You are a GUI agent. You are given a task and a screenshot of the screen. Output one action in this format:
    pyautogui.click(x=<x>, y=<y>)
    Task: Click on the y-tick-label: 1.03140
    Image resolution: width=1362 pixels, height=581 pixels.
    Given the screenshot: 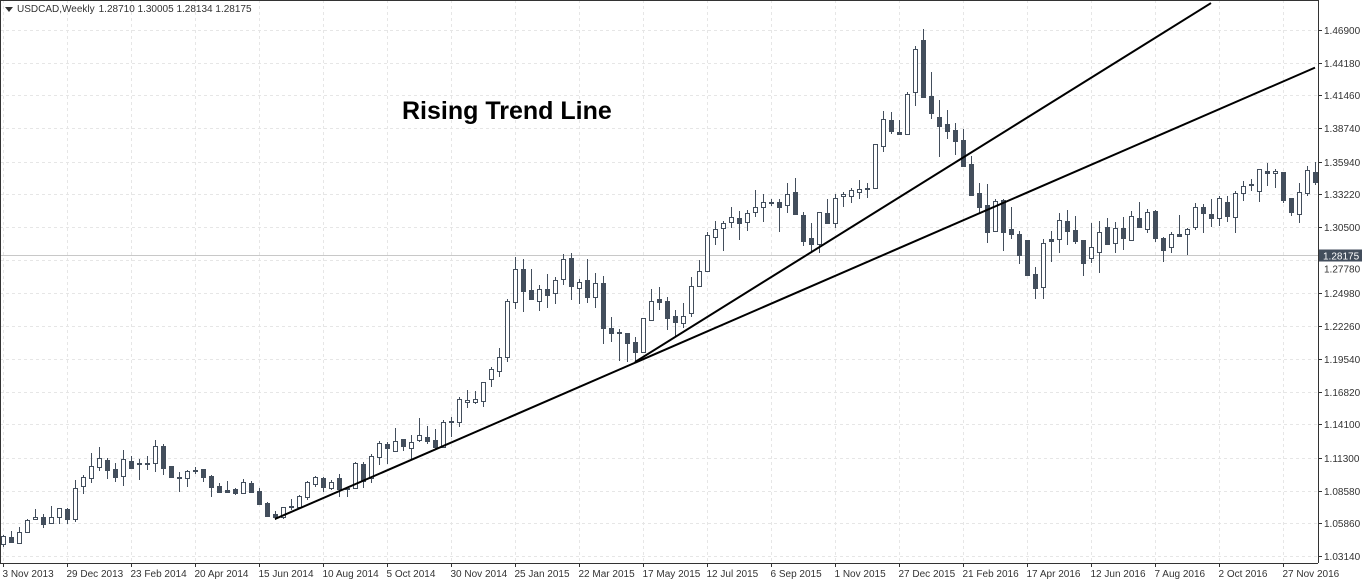 What is the action you would take?
    pyautogui.click(x=1342, y=557)
    